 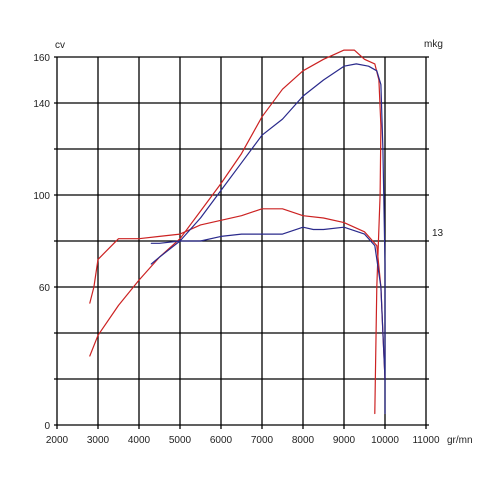 What do you see at coordinates (41, 58) in the screenshot?
I see `left-tick-label: 160` at bounding box center [41, 58].